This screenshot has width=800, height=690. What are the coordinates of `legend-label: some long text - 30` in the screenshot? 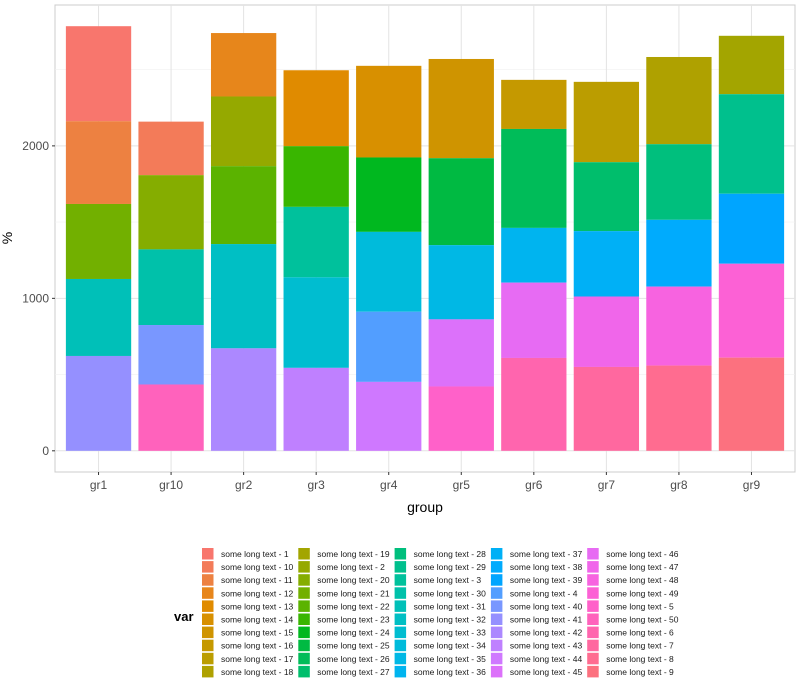 It's located at (450, 593).